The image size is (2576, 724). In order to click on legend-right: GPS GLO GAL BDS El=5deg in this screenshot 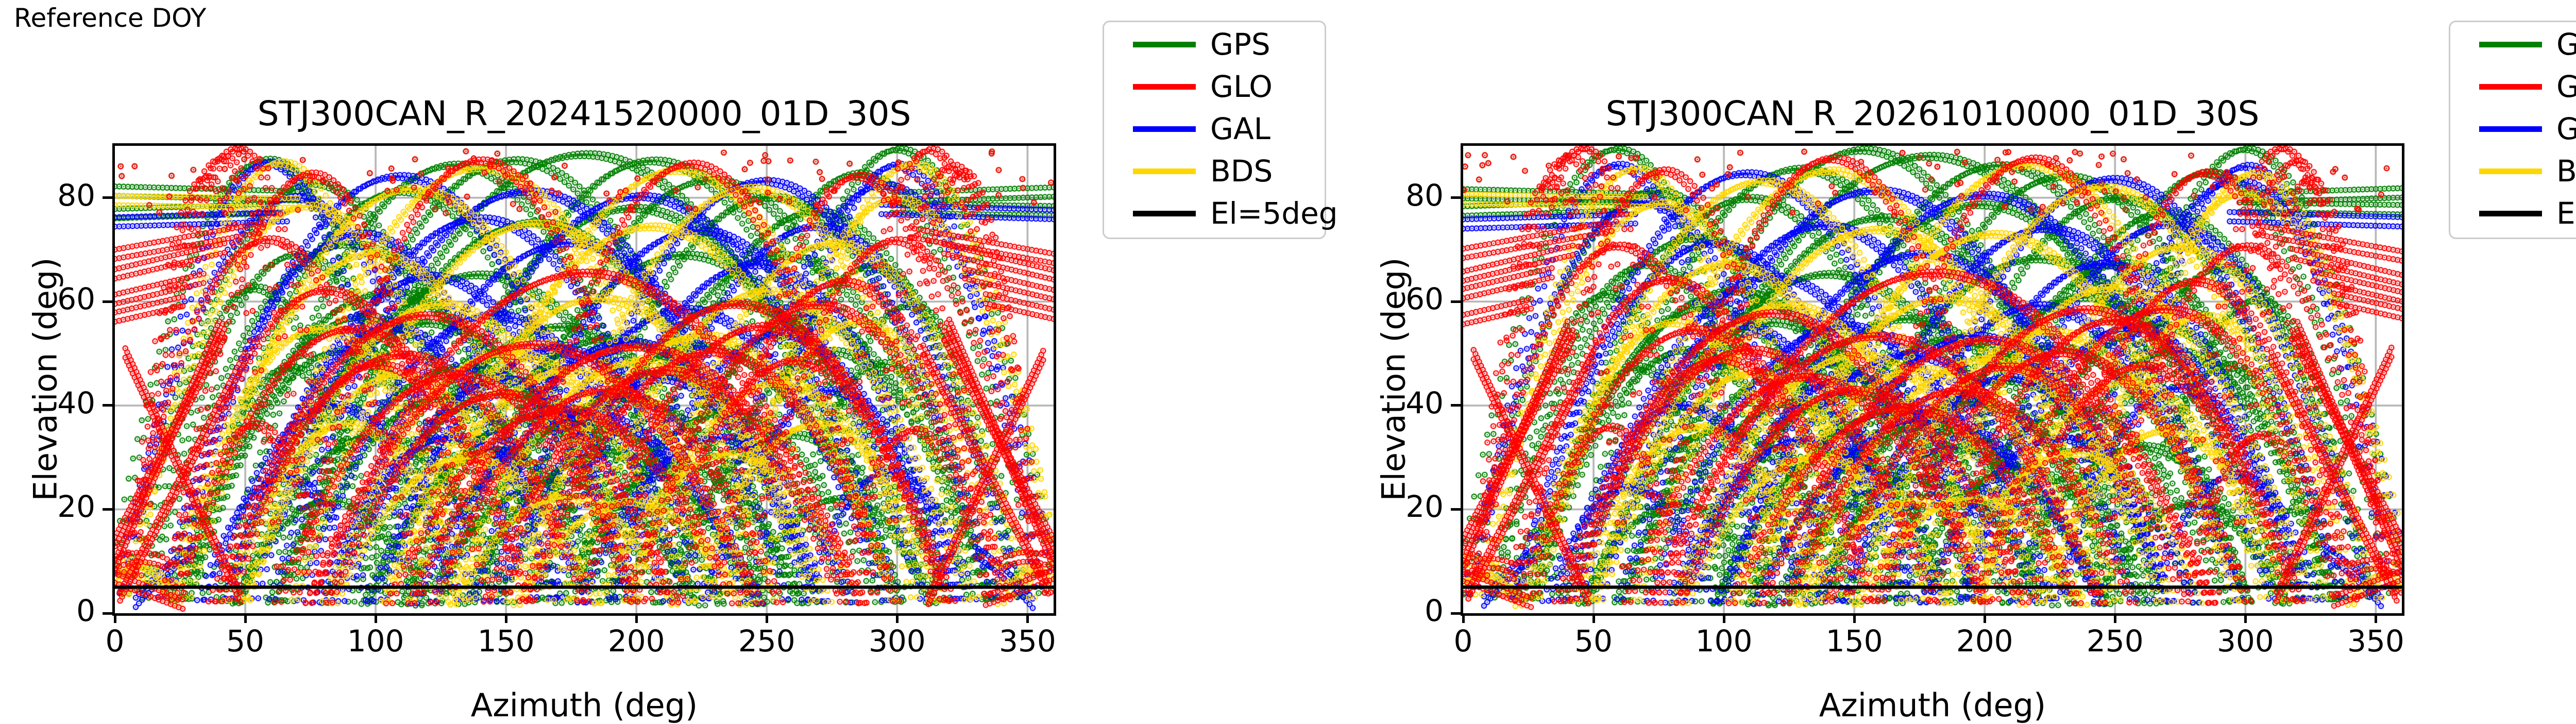, I will do `click(2512, 130)`.